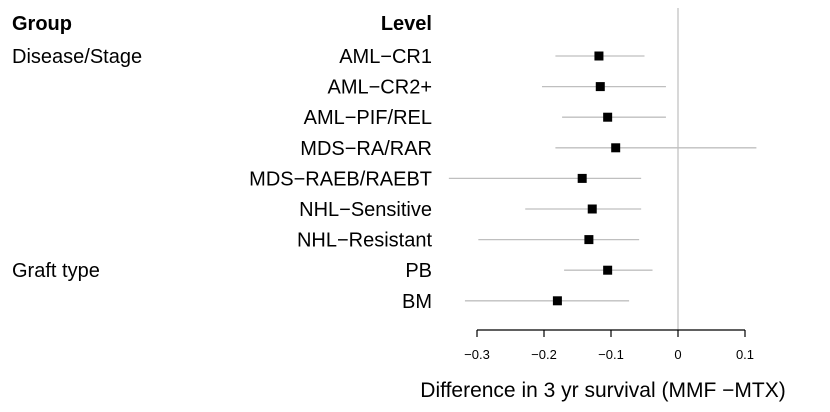 This screenshot has width=830, height=412. Describe the element at coordinates (609, 345) in the screenshot. I see `x-axis: −0.3 −0.2 −0.1 0 0.1` at that location.